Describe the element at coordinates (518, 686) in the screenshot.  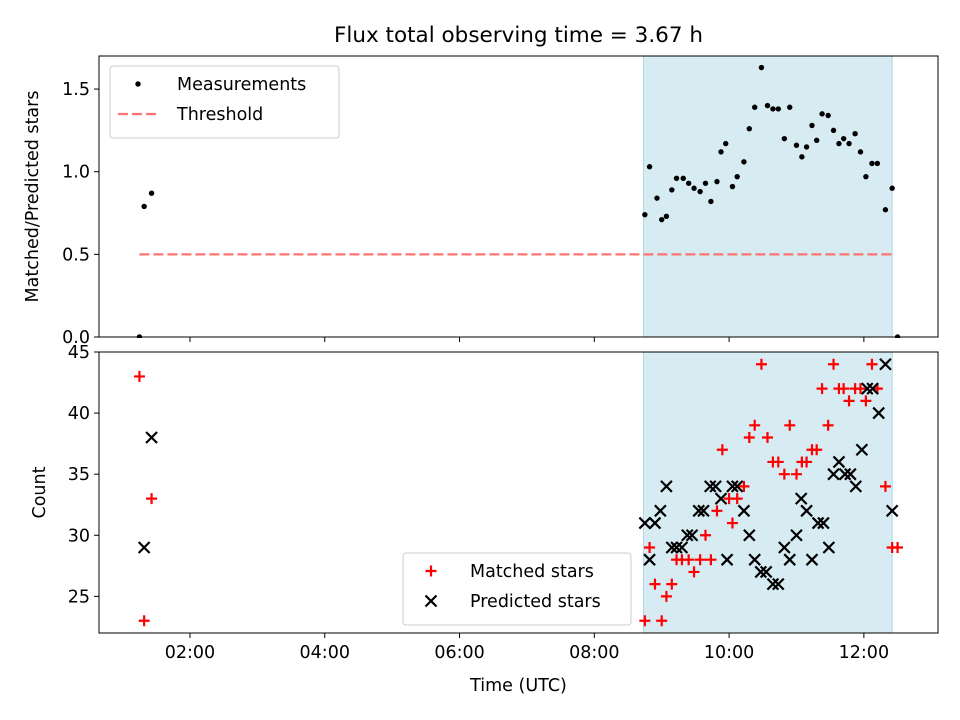
I see `x-axis-label: Time (UTC)` at that location.